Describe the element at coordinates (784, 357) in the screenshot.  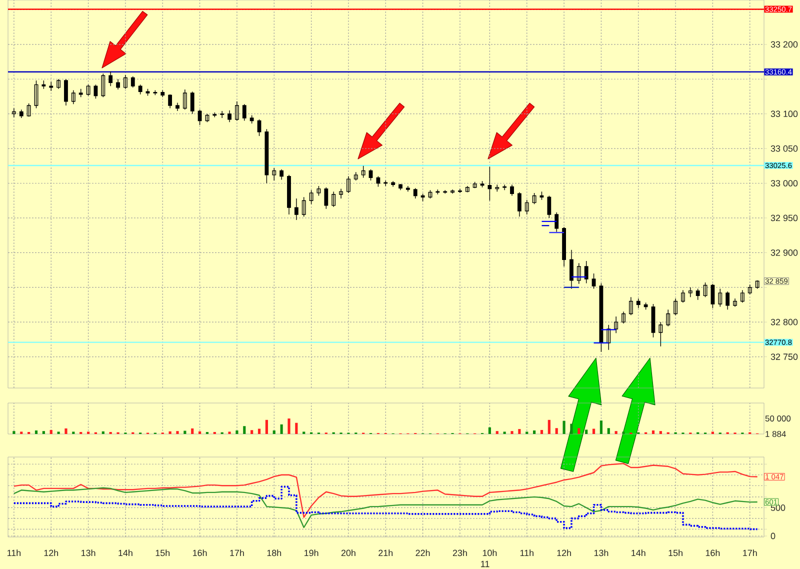
I see `y-tick-label: 32 750` at that location.